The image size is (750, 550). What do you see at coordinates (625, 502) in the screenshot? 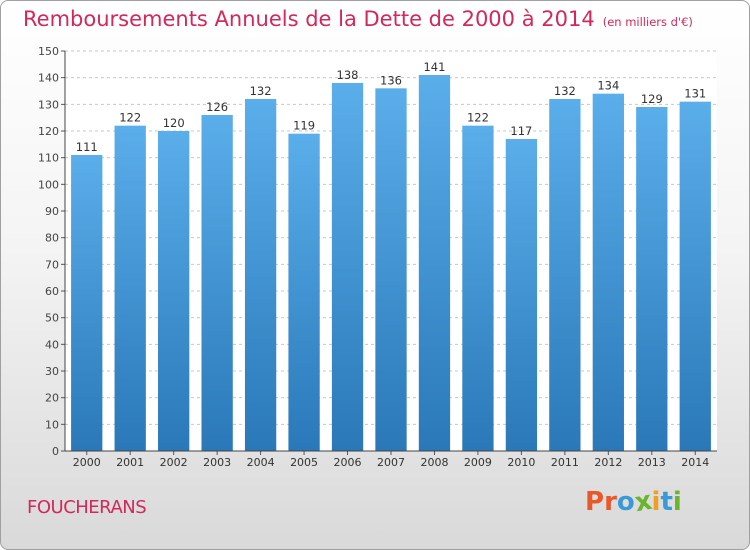
I see `logo-letter: o` at bounding box center [625, 502].